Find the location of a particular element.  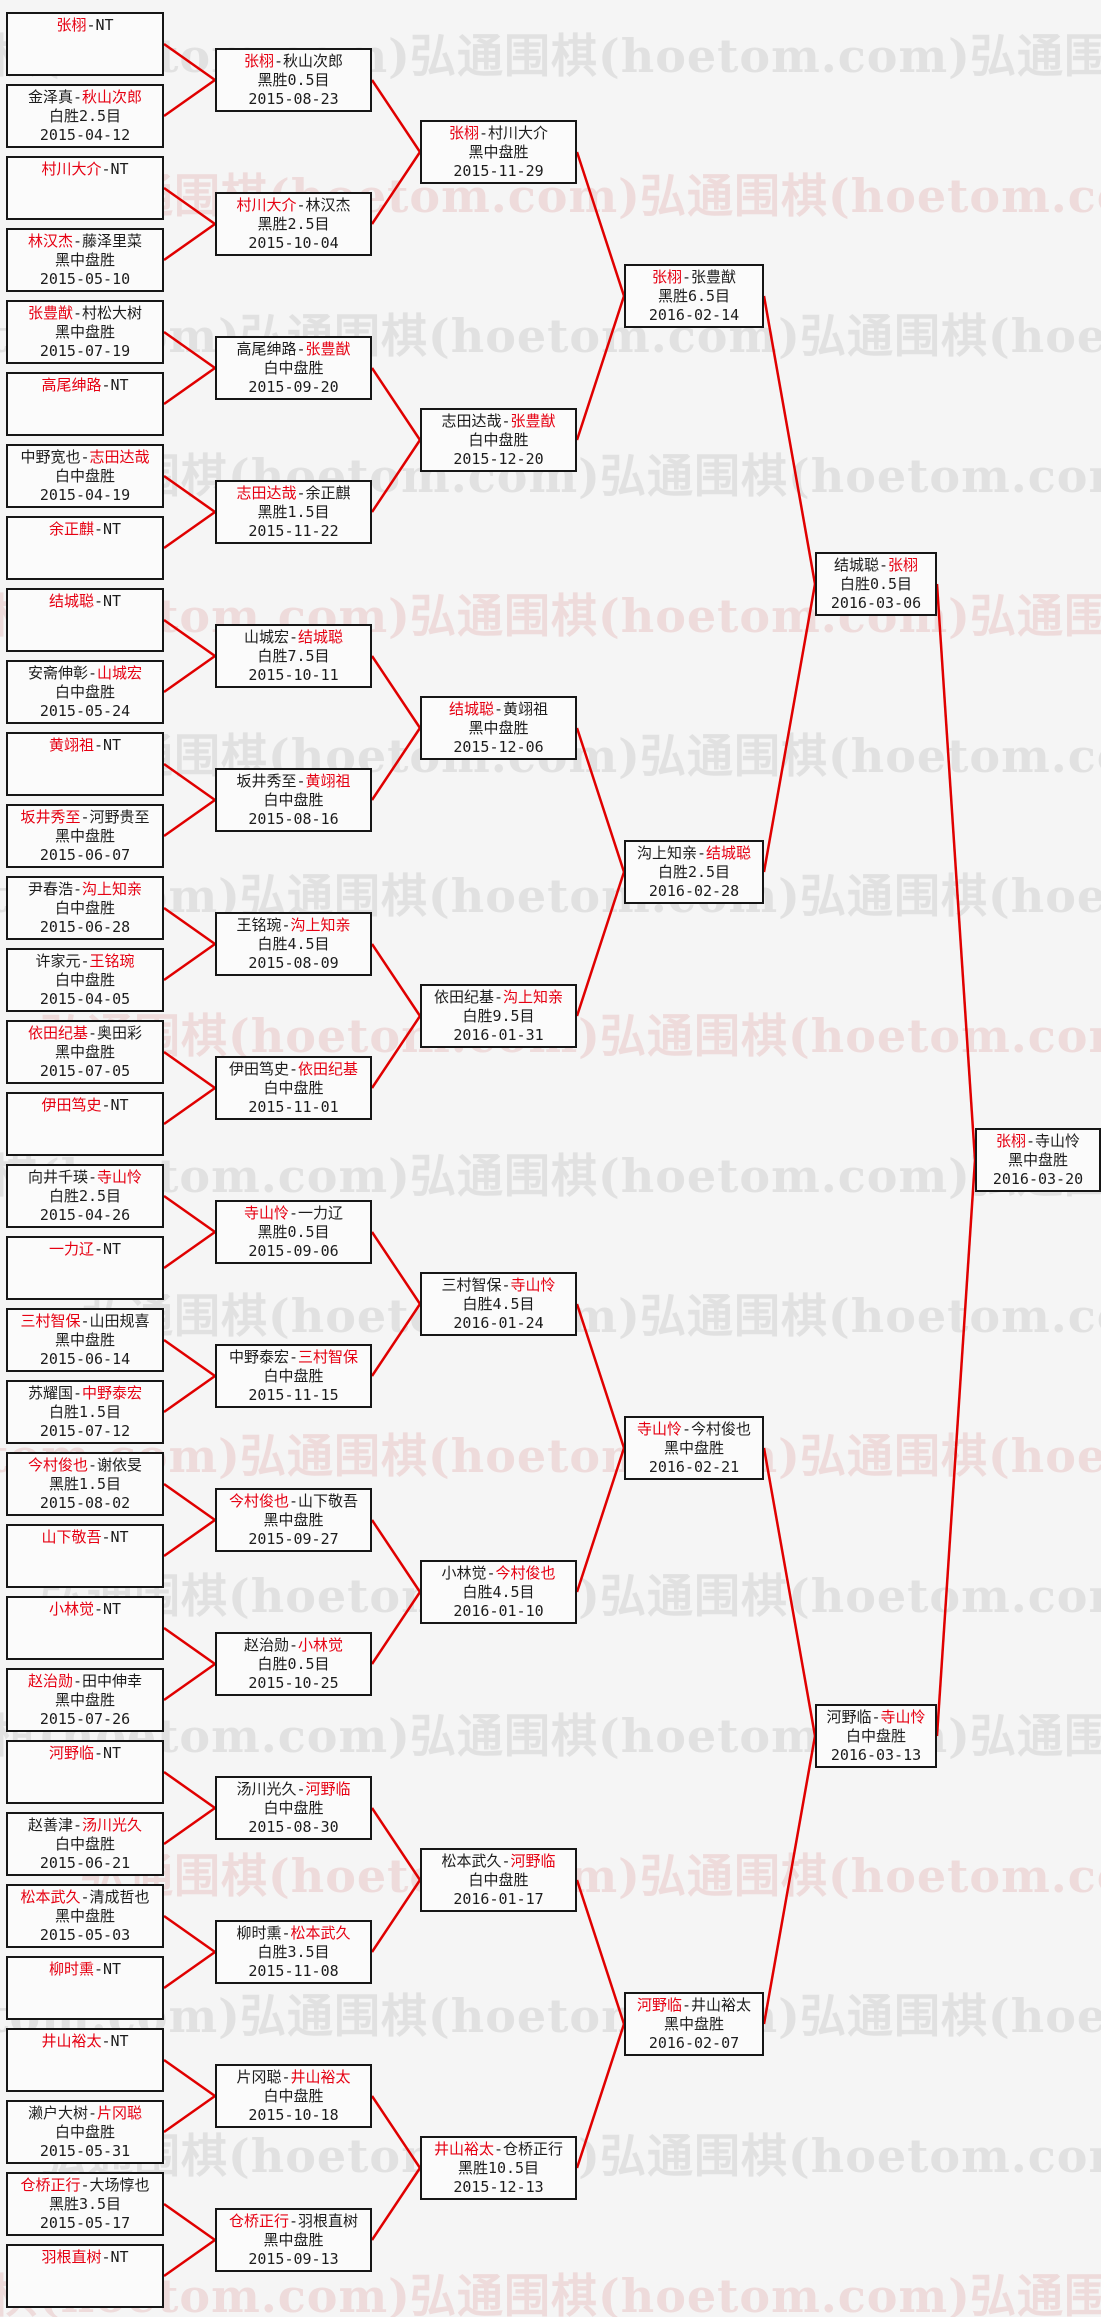

date-line: 2015-04-26 is located at coordinates (85, 1215).